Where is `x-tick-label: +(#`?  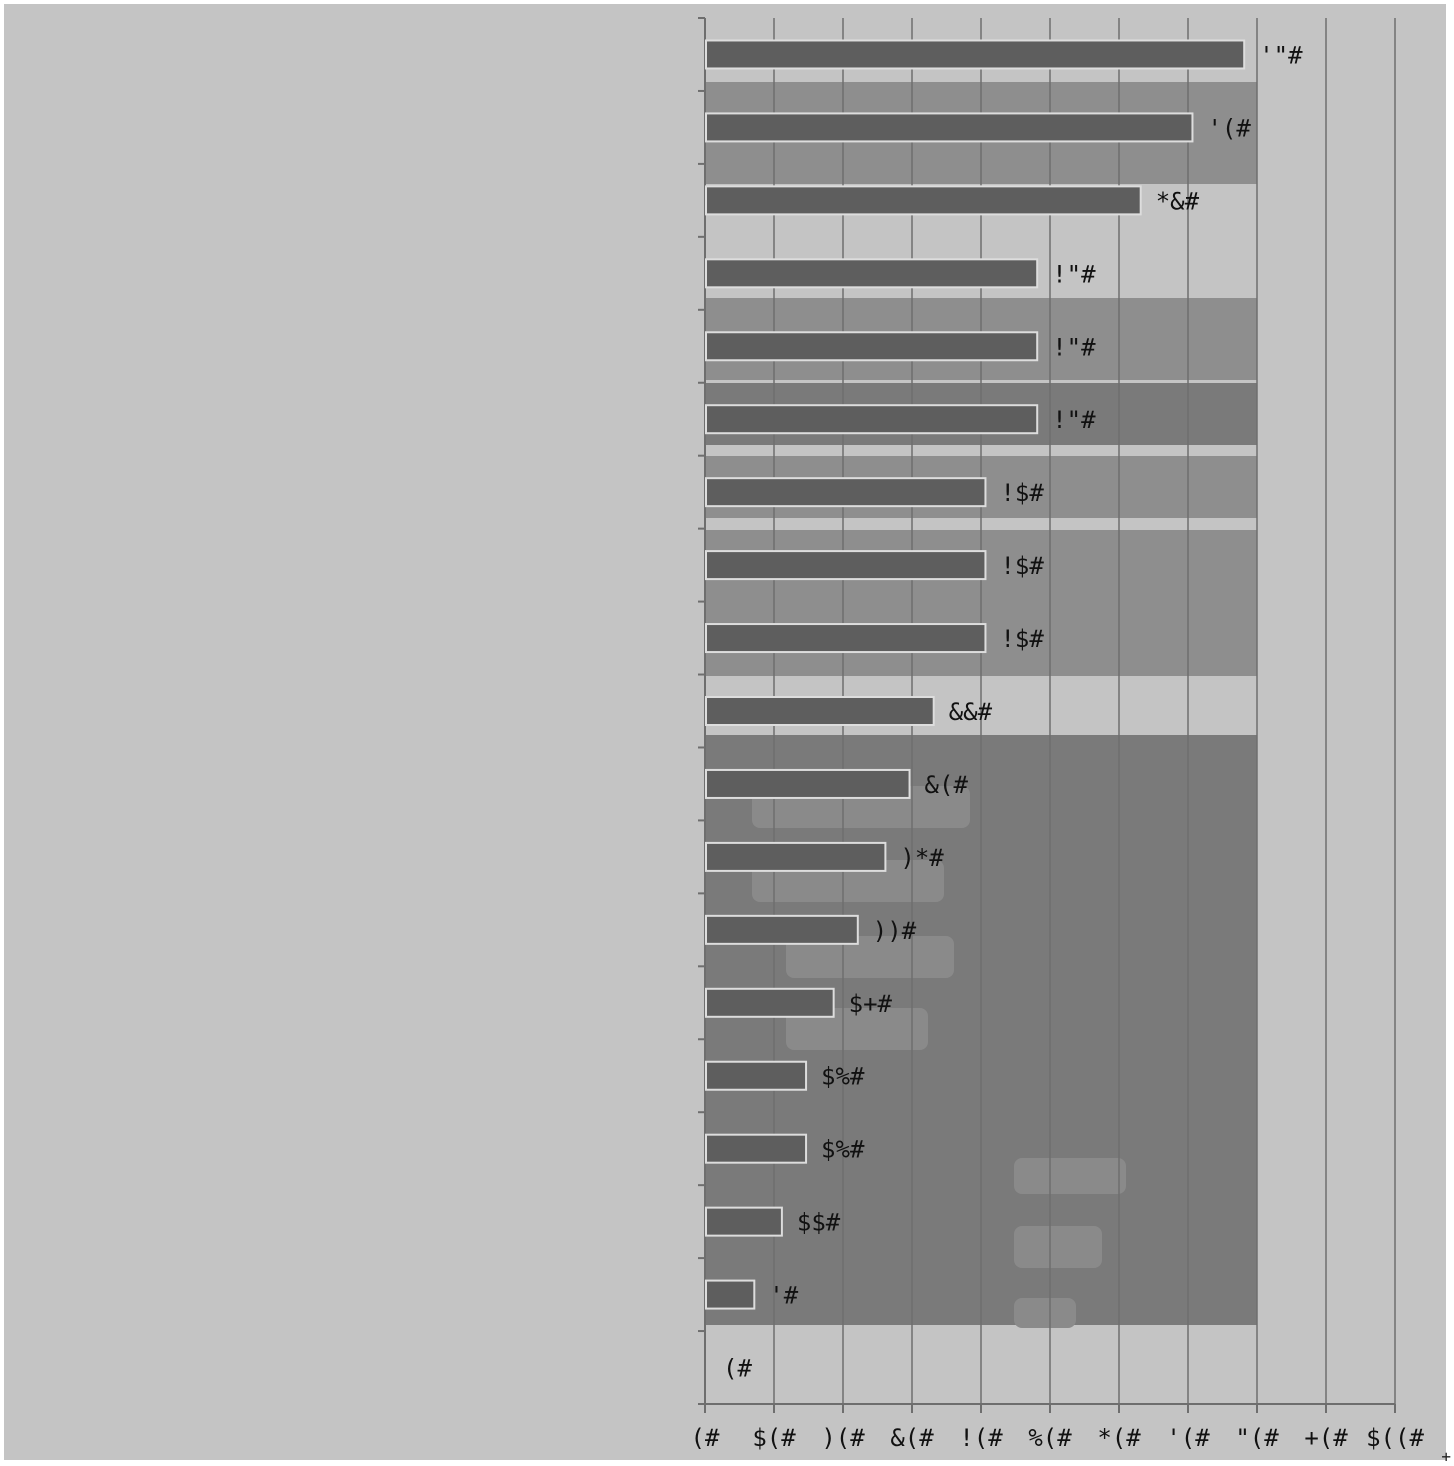 x-tick-label: +(# is located at coordinates (1326, 1438).